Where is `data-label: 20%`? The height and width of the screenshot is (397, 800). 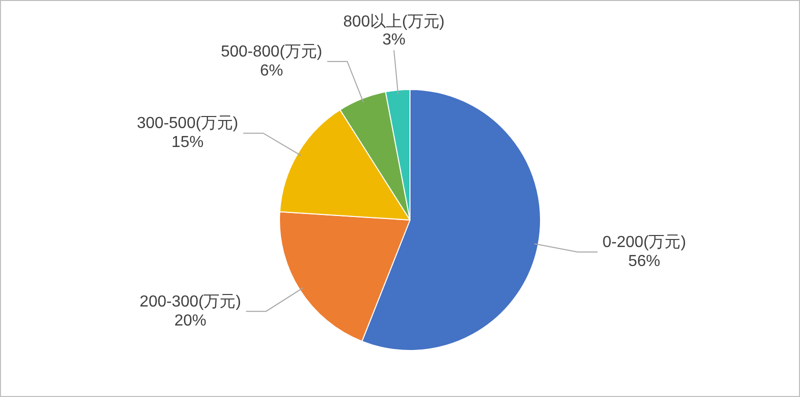
data-label: 20% is located at coordinates (190, 321).